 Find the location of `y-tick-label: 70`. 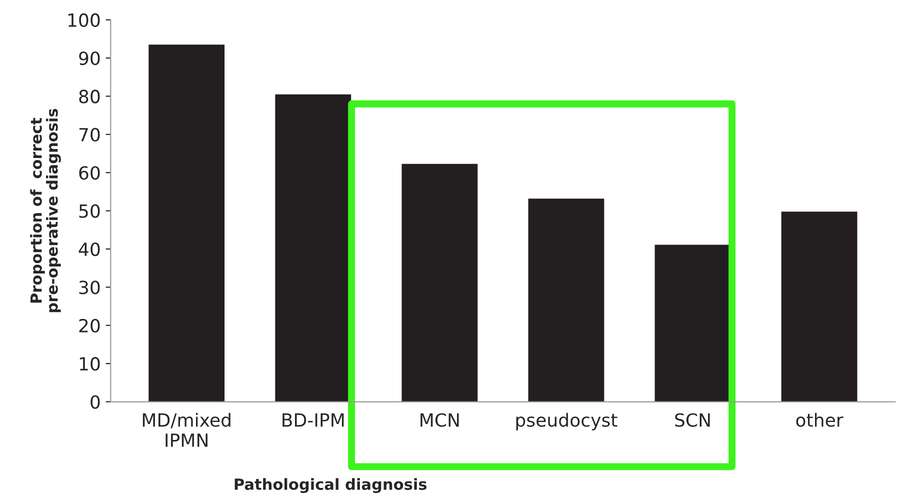

y-tick-label: 70 is located at coordinates (89, 135).